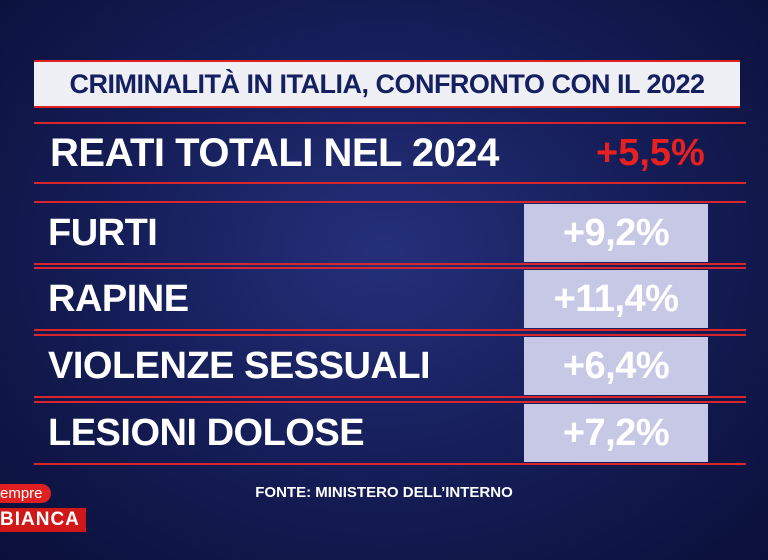 The image size is (768, 560). Describe the element at coordinates (274, 153) in the screenshot. I see `total-label: REATI TOTALI NEL 2024` at that location.